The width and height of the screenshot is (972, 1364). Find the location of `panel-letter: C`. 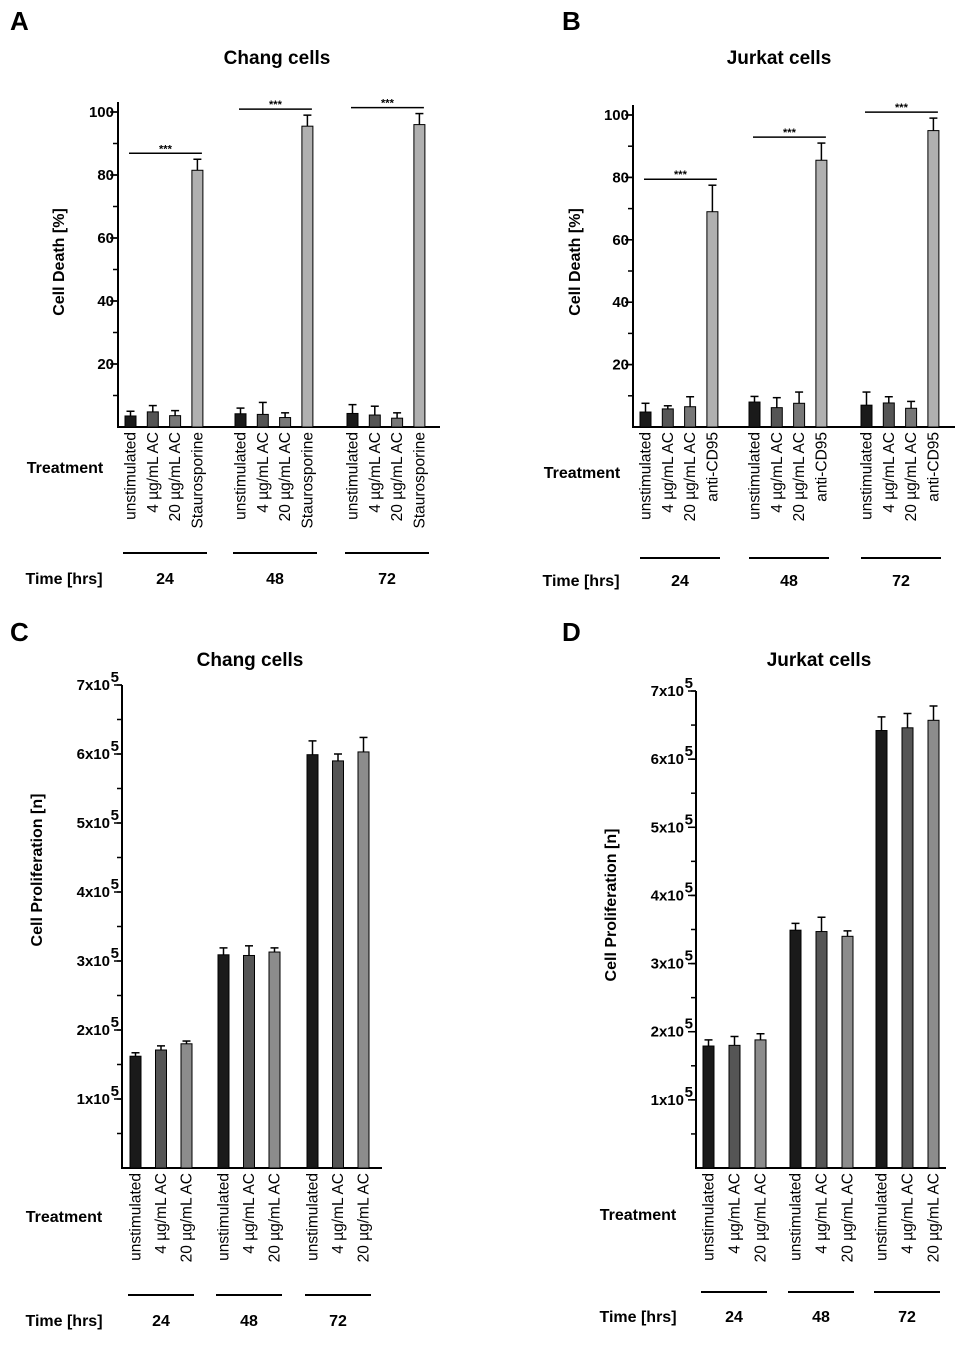

panel-letter: C is located at coordinates (19, 632).